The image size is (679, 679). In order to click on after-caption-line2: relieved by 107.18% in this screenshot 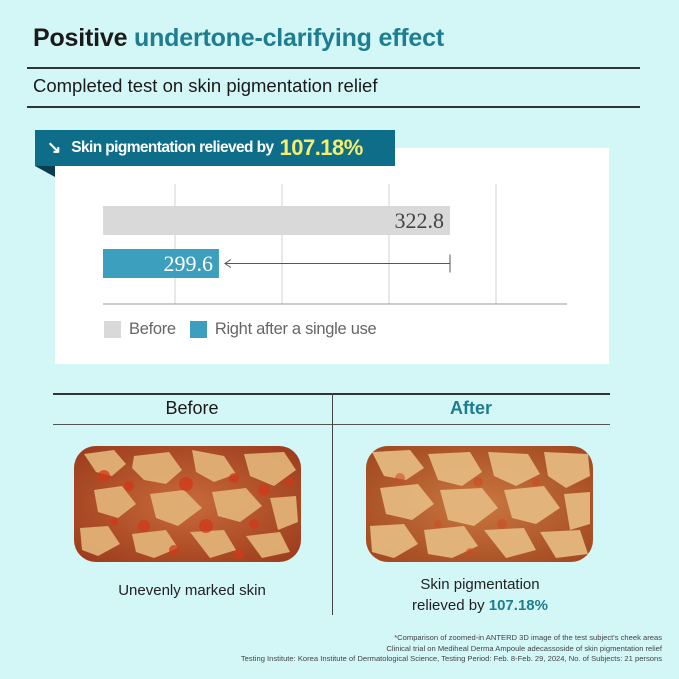, I will do `click(480, 605)`.